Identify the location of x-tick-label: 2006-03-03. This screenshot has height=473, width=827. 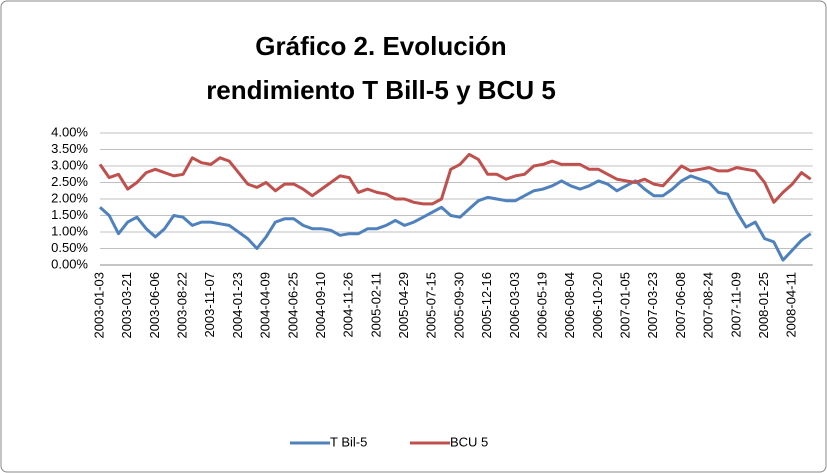
(514, 305).